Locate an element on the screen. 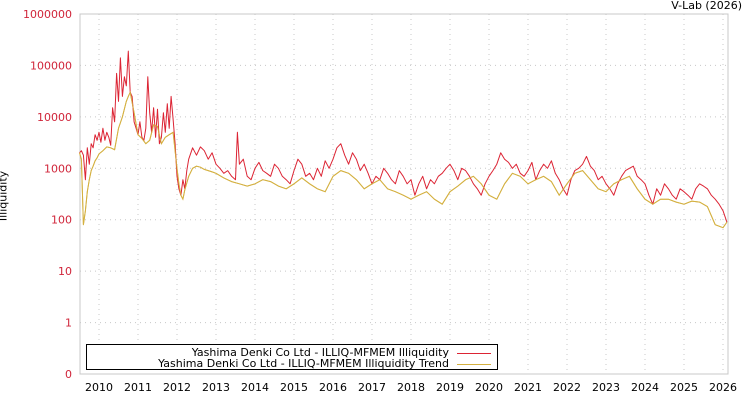  svg-text: 2014 is located at coordinates (255, 387).